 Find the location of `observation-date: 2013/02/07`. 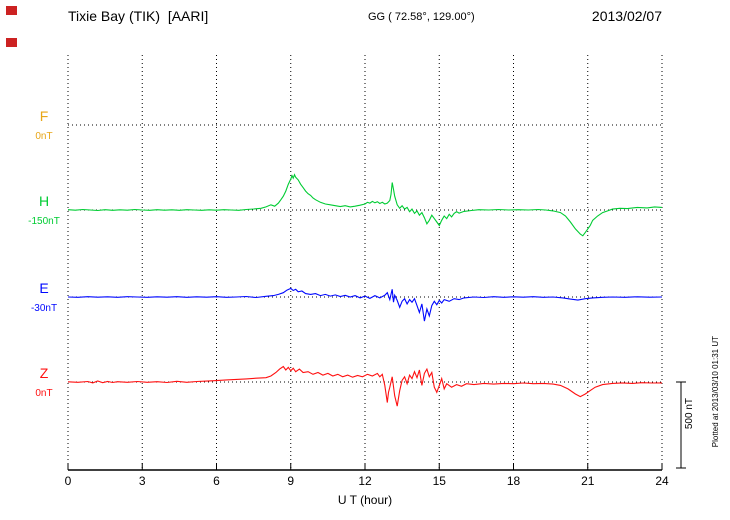

observation-date: 2013/02/07 is located at coordinates (626, 16).